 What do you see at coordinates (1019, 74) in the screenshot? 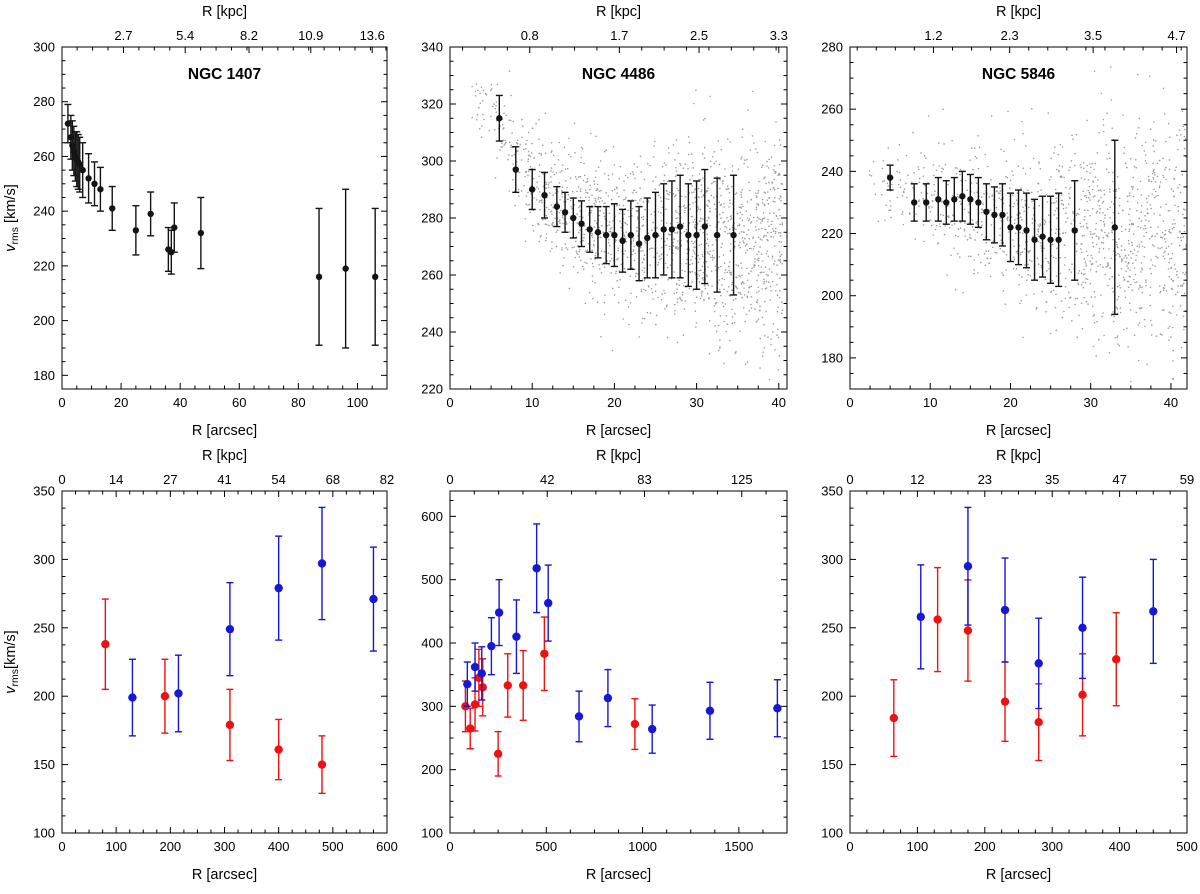
I see `panel-title: NGC 5846` at bounding box center [1019, 74].